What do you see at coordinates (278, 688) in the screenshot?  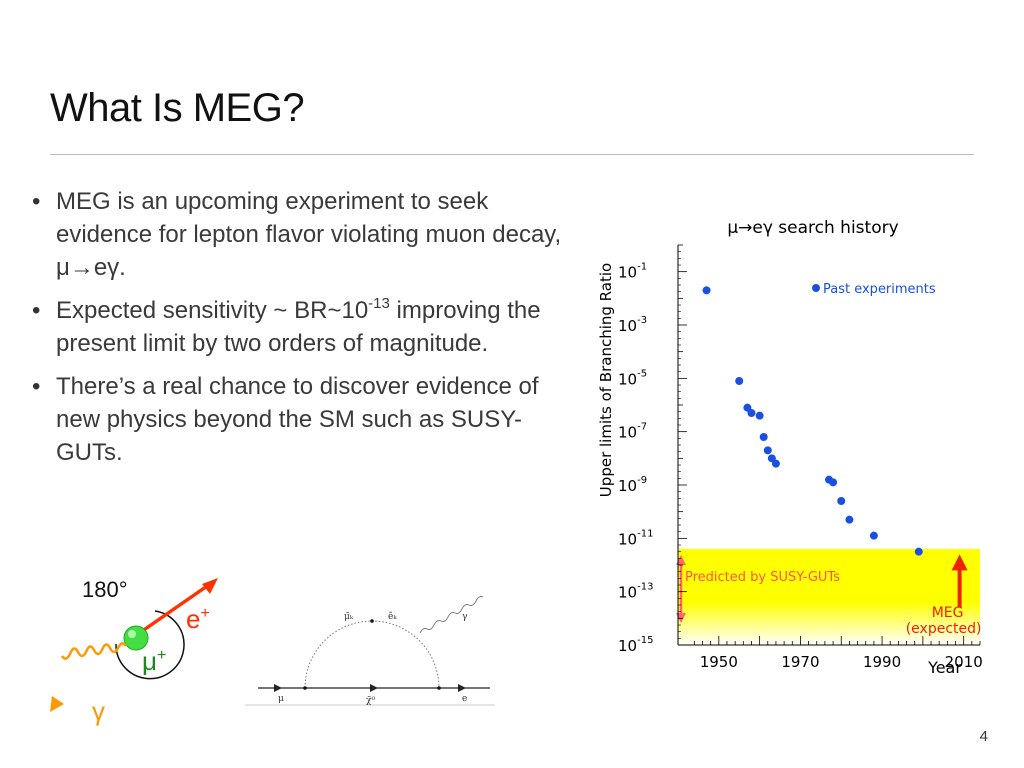 I see `fermion-arrow-in` at bounding box center [278, 688].